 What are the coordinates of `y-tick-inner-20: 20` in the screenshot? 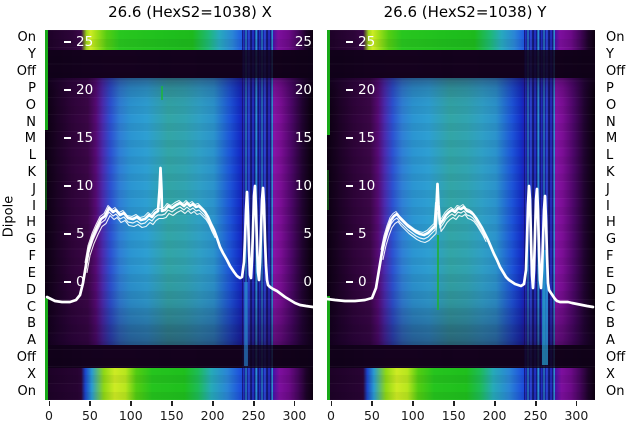 It's located at (78, 90).